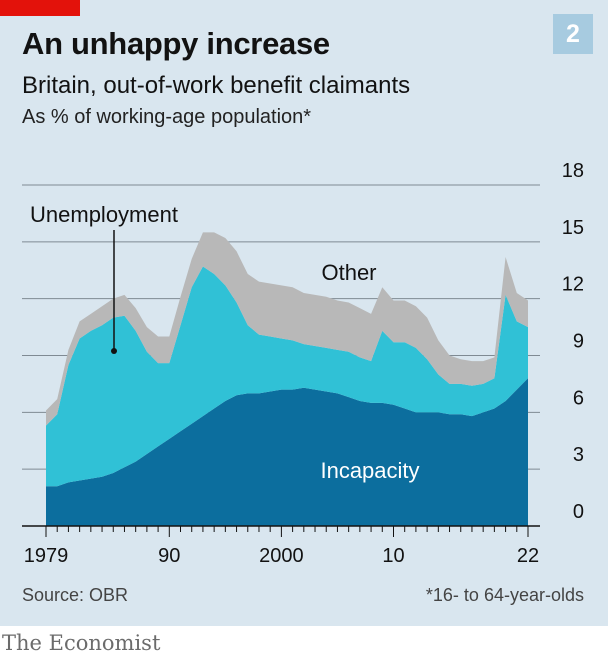 The height and width of the screenshot is (662, 608). What do you see at coordinates (216, 85) in the screenshot?
I see `chart-subtitle: Britain, out-of-work benefit claimants` at bounding box center [216, 85].